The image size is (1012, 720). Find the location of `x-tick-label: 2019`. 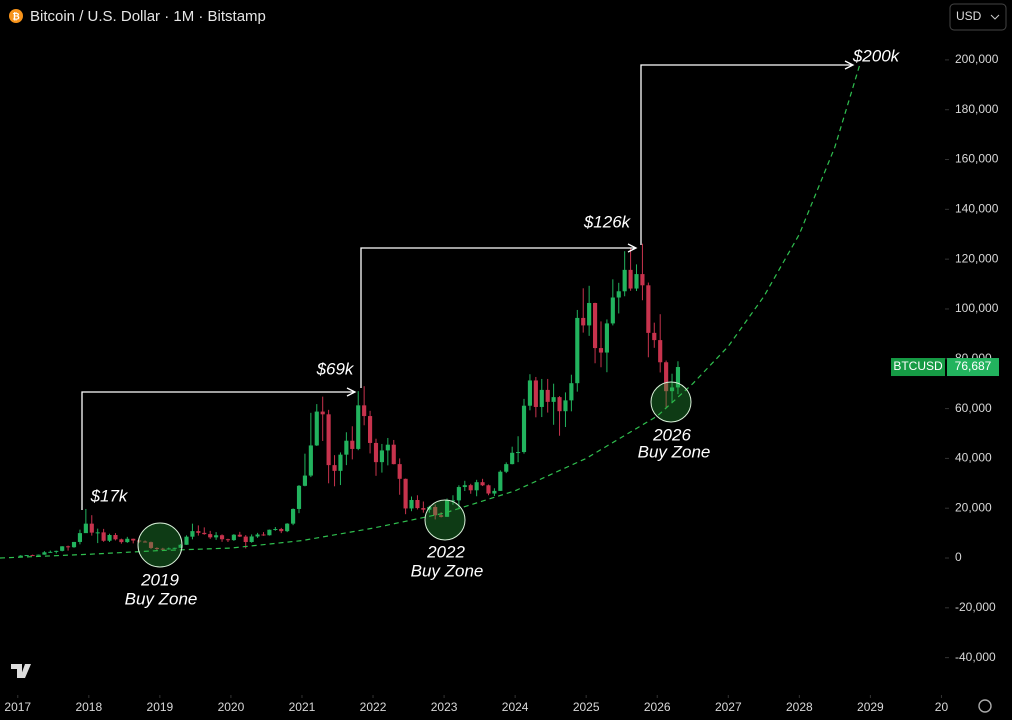

x-tick-label: 2019 is located at coordinates (160, 707).